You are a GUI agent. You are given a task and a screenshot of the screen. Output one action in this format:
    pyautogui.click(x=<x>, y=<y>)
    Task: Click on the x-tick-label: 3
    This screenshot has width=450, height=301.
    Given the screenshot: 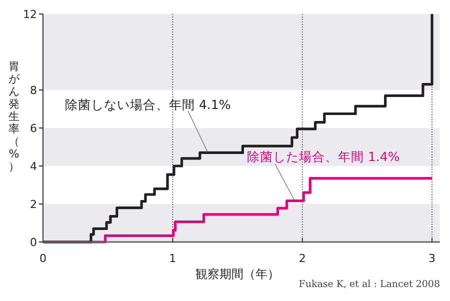 What is the action you would take?
    pyautogui.click(x=432, y=258)
    